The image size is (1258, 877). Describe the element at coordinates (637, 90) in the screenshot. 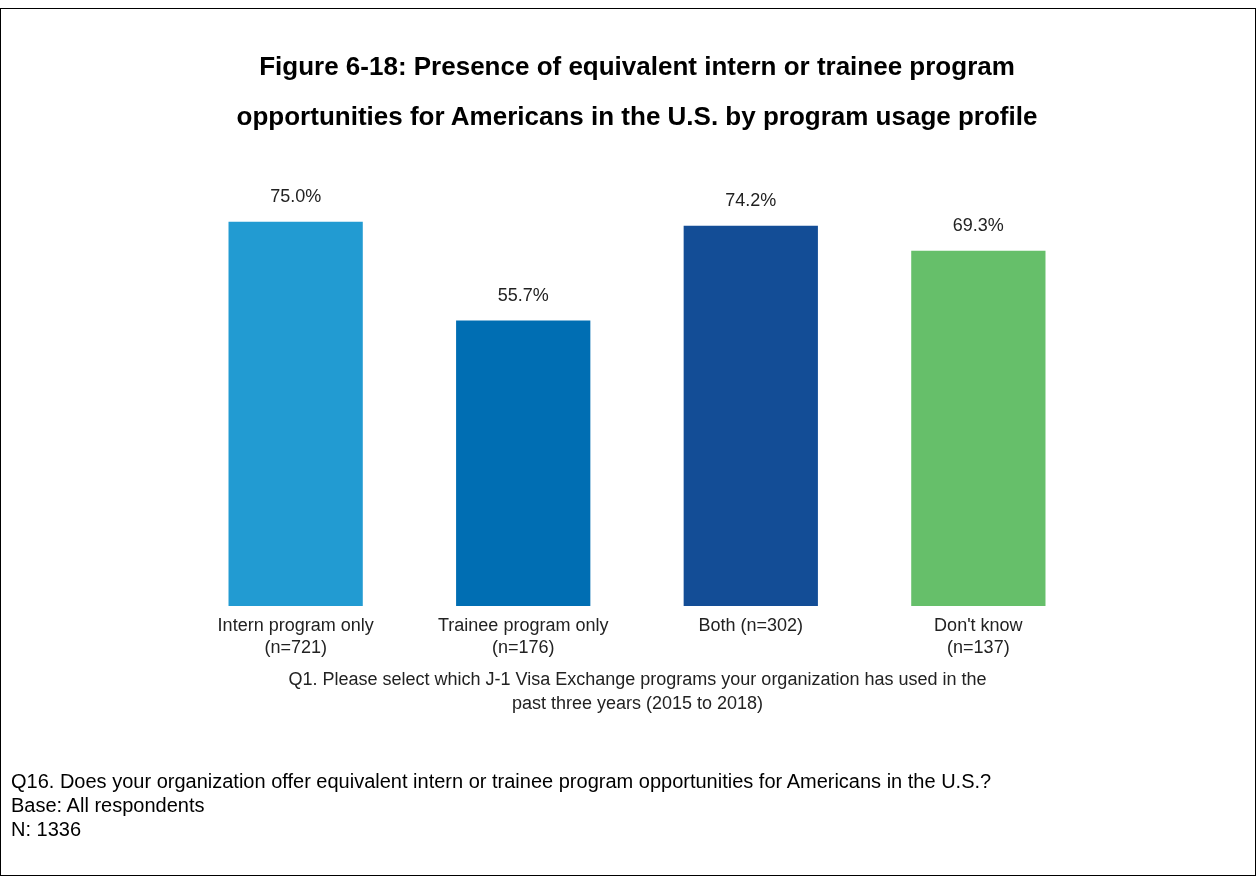

I see `chart-title: Figure 6-18: Presence of equivalent intern or trainee program opportunities for Americans in the U.S. by program usage profile` at that location.